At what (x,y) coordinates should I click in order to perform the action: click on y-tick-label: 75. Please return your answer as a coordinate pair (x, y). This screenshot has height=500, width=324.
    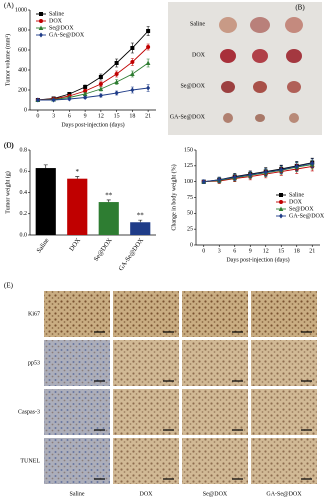
    Looking at the image, I should click on (190, 198).